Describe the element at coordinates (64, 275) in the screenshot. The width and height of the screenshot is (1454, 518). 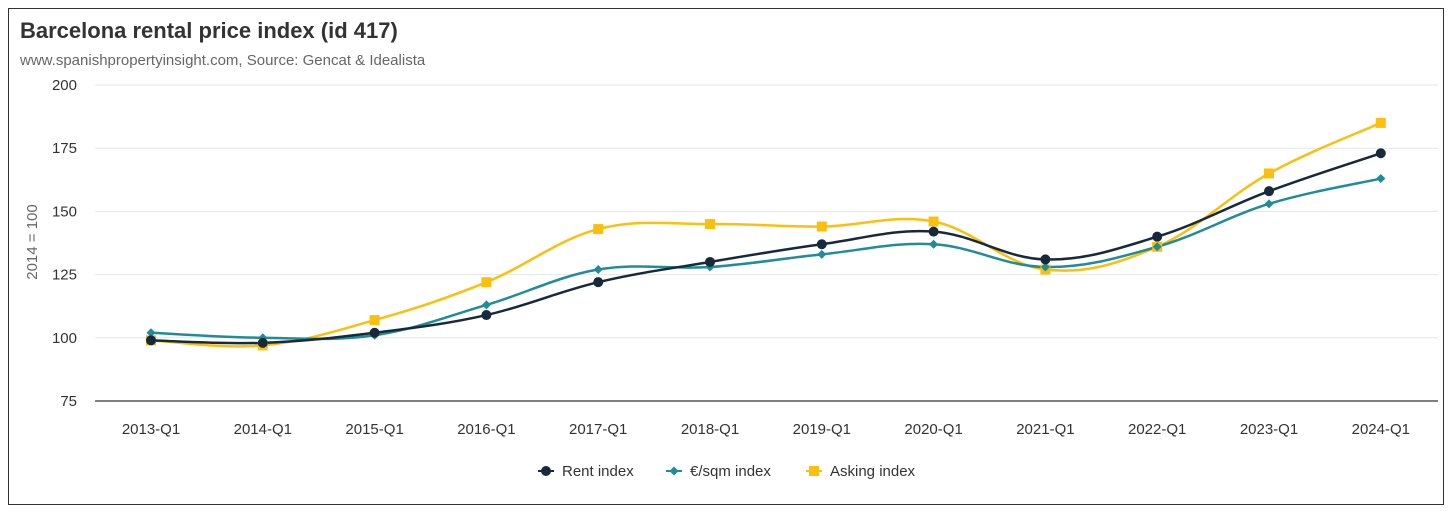
I see `y-tick-label: 125` at that location.